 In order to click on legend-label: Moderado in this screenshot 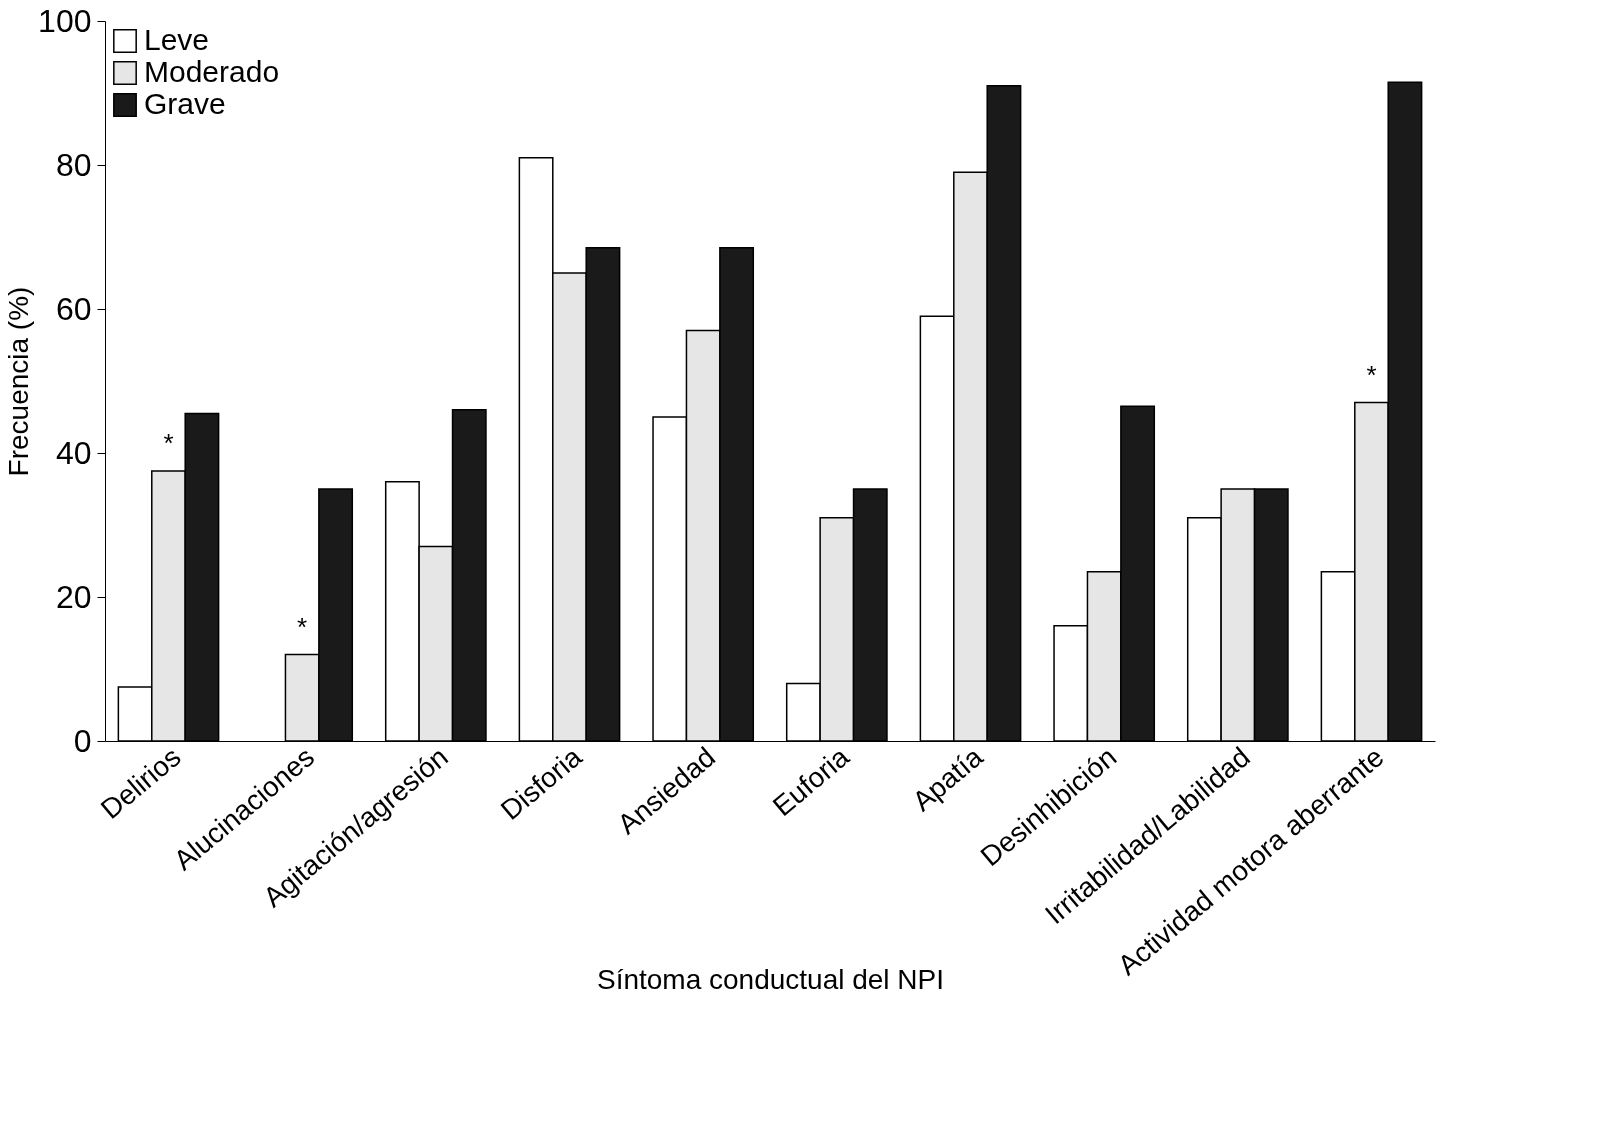, I will do `click(212, 71)`.